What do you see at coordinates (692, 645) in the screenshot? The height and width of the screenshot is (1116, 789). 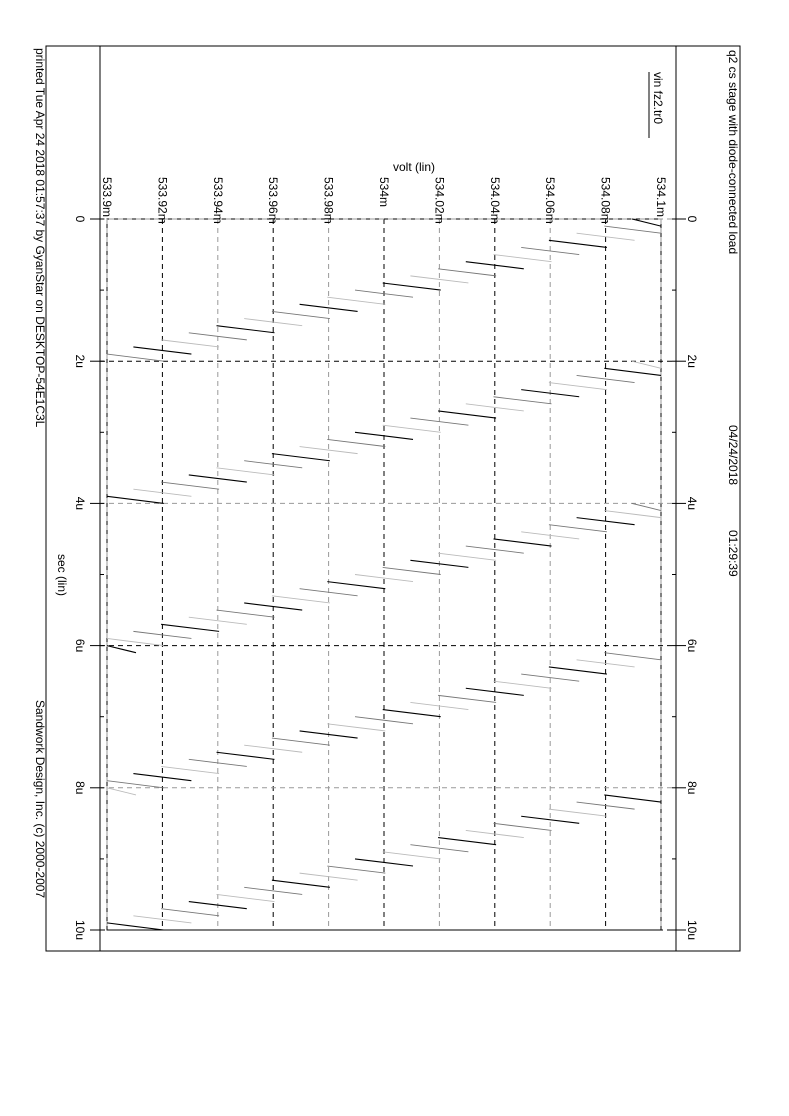 I see `x-tick-label-right: 6u` at bounding box center [692, 645].